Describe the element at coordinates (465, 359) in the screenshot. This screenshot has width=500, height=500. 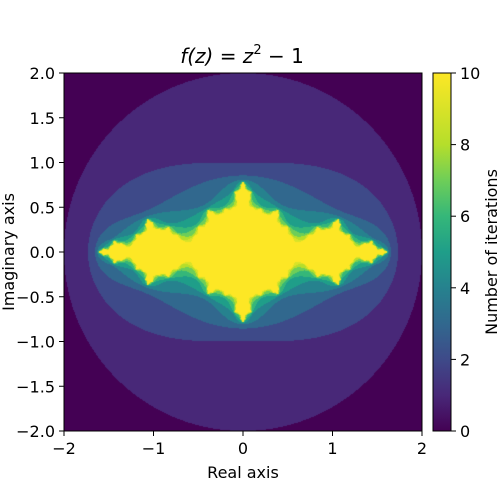
I see `colorbar-tick-label: 2` at that location.